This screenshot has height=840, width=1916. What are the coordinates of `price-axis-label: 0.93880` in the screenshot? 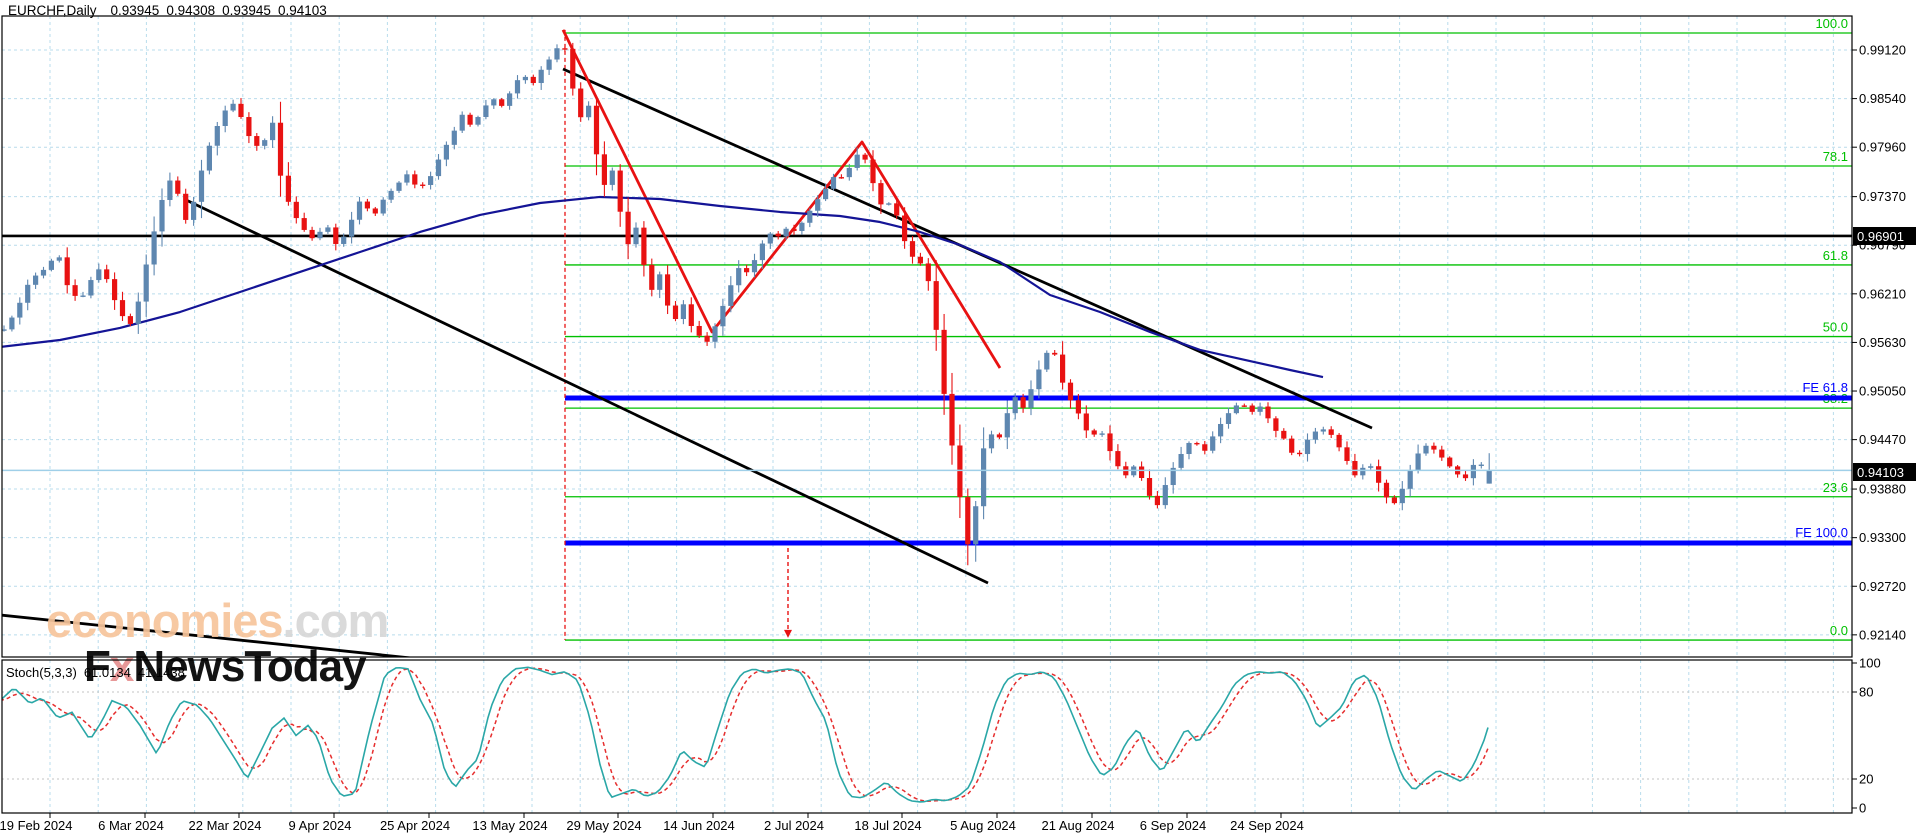 It's located at (1882, 489).